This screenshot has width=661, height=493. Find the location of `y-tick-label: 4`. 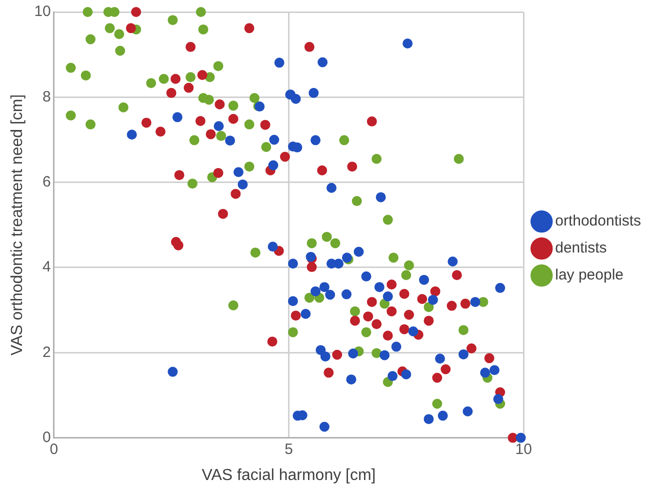

y-tick-label: 4 is located at coordinates (46, 267).